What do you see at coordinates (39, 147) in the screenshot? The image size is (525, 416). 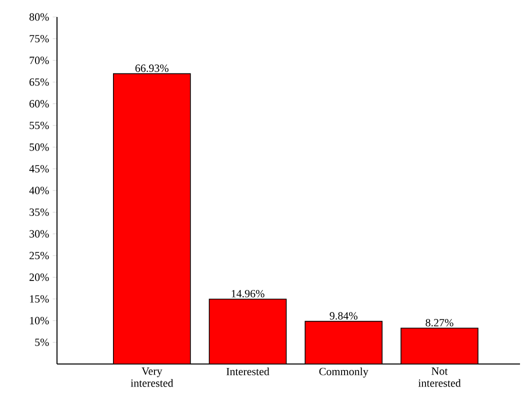 I see `y-tick-label: 50%` at bounding box center [39, 147].